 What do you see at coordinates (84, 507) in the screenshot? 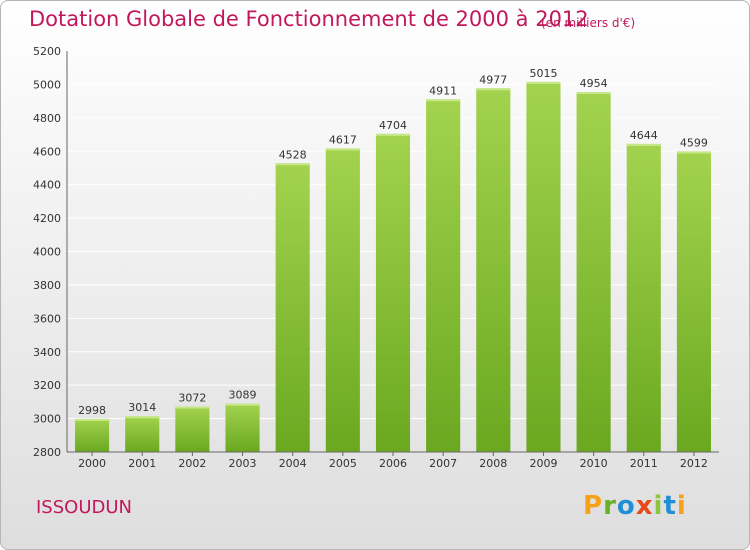
I see `commune-name: ISSOUDUN` at bounding box center [84, 507].